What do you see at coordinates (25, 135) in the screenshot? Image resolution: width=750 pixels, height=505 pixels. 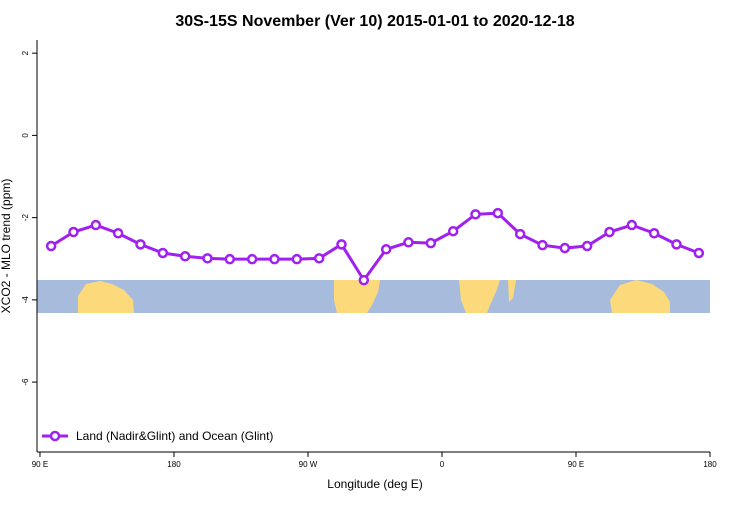 I see `y-tick-label: 0` at bounding box center [25, 135].